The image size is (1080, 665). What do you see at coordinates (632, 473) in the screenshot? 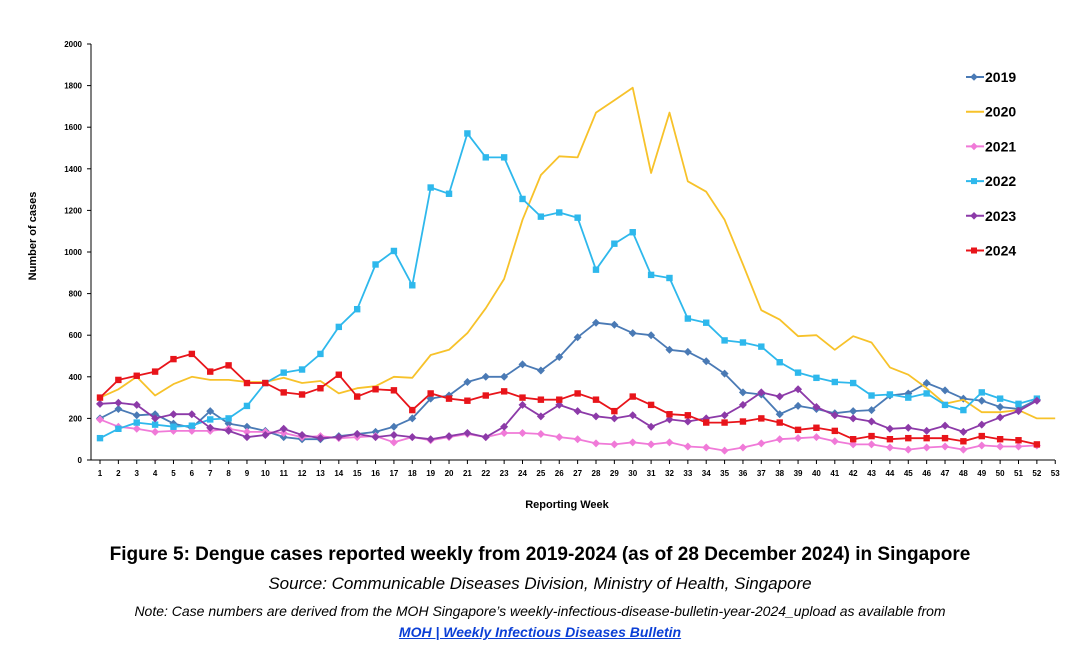
I see `x-tick-label: 30` at bounding box center [632, 473].